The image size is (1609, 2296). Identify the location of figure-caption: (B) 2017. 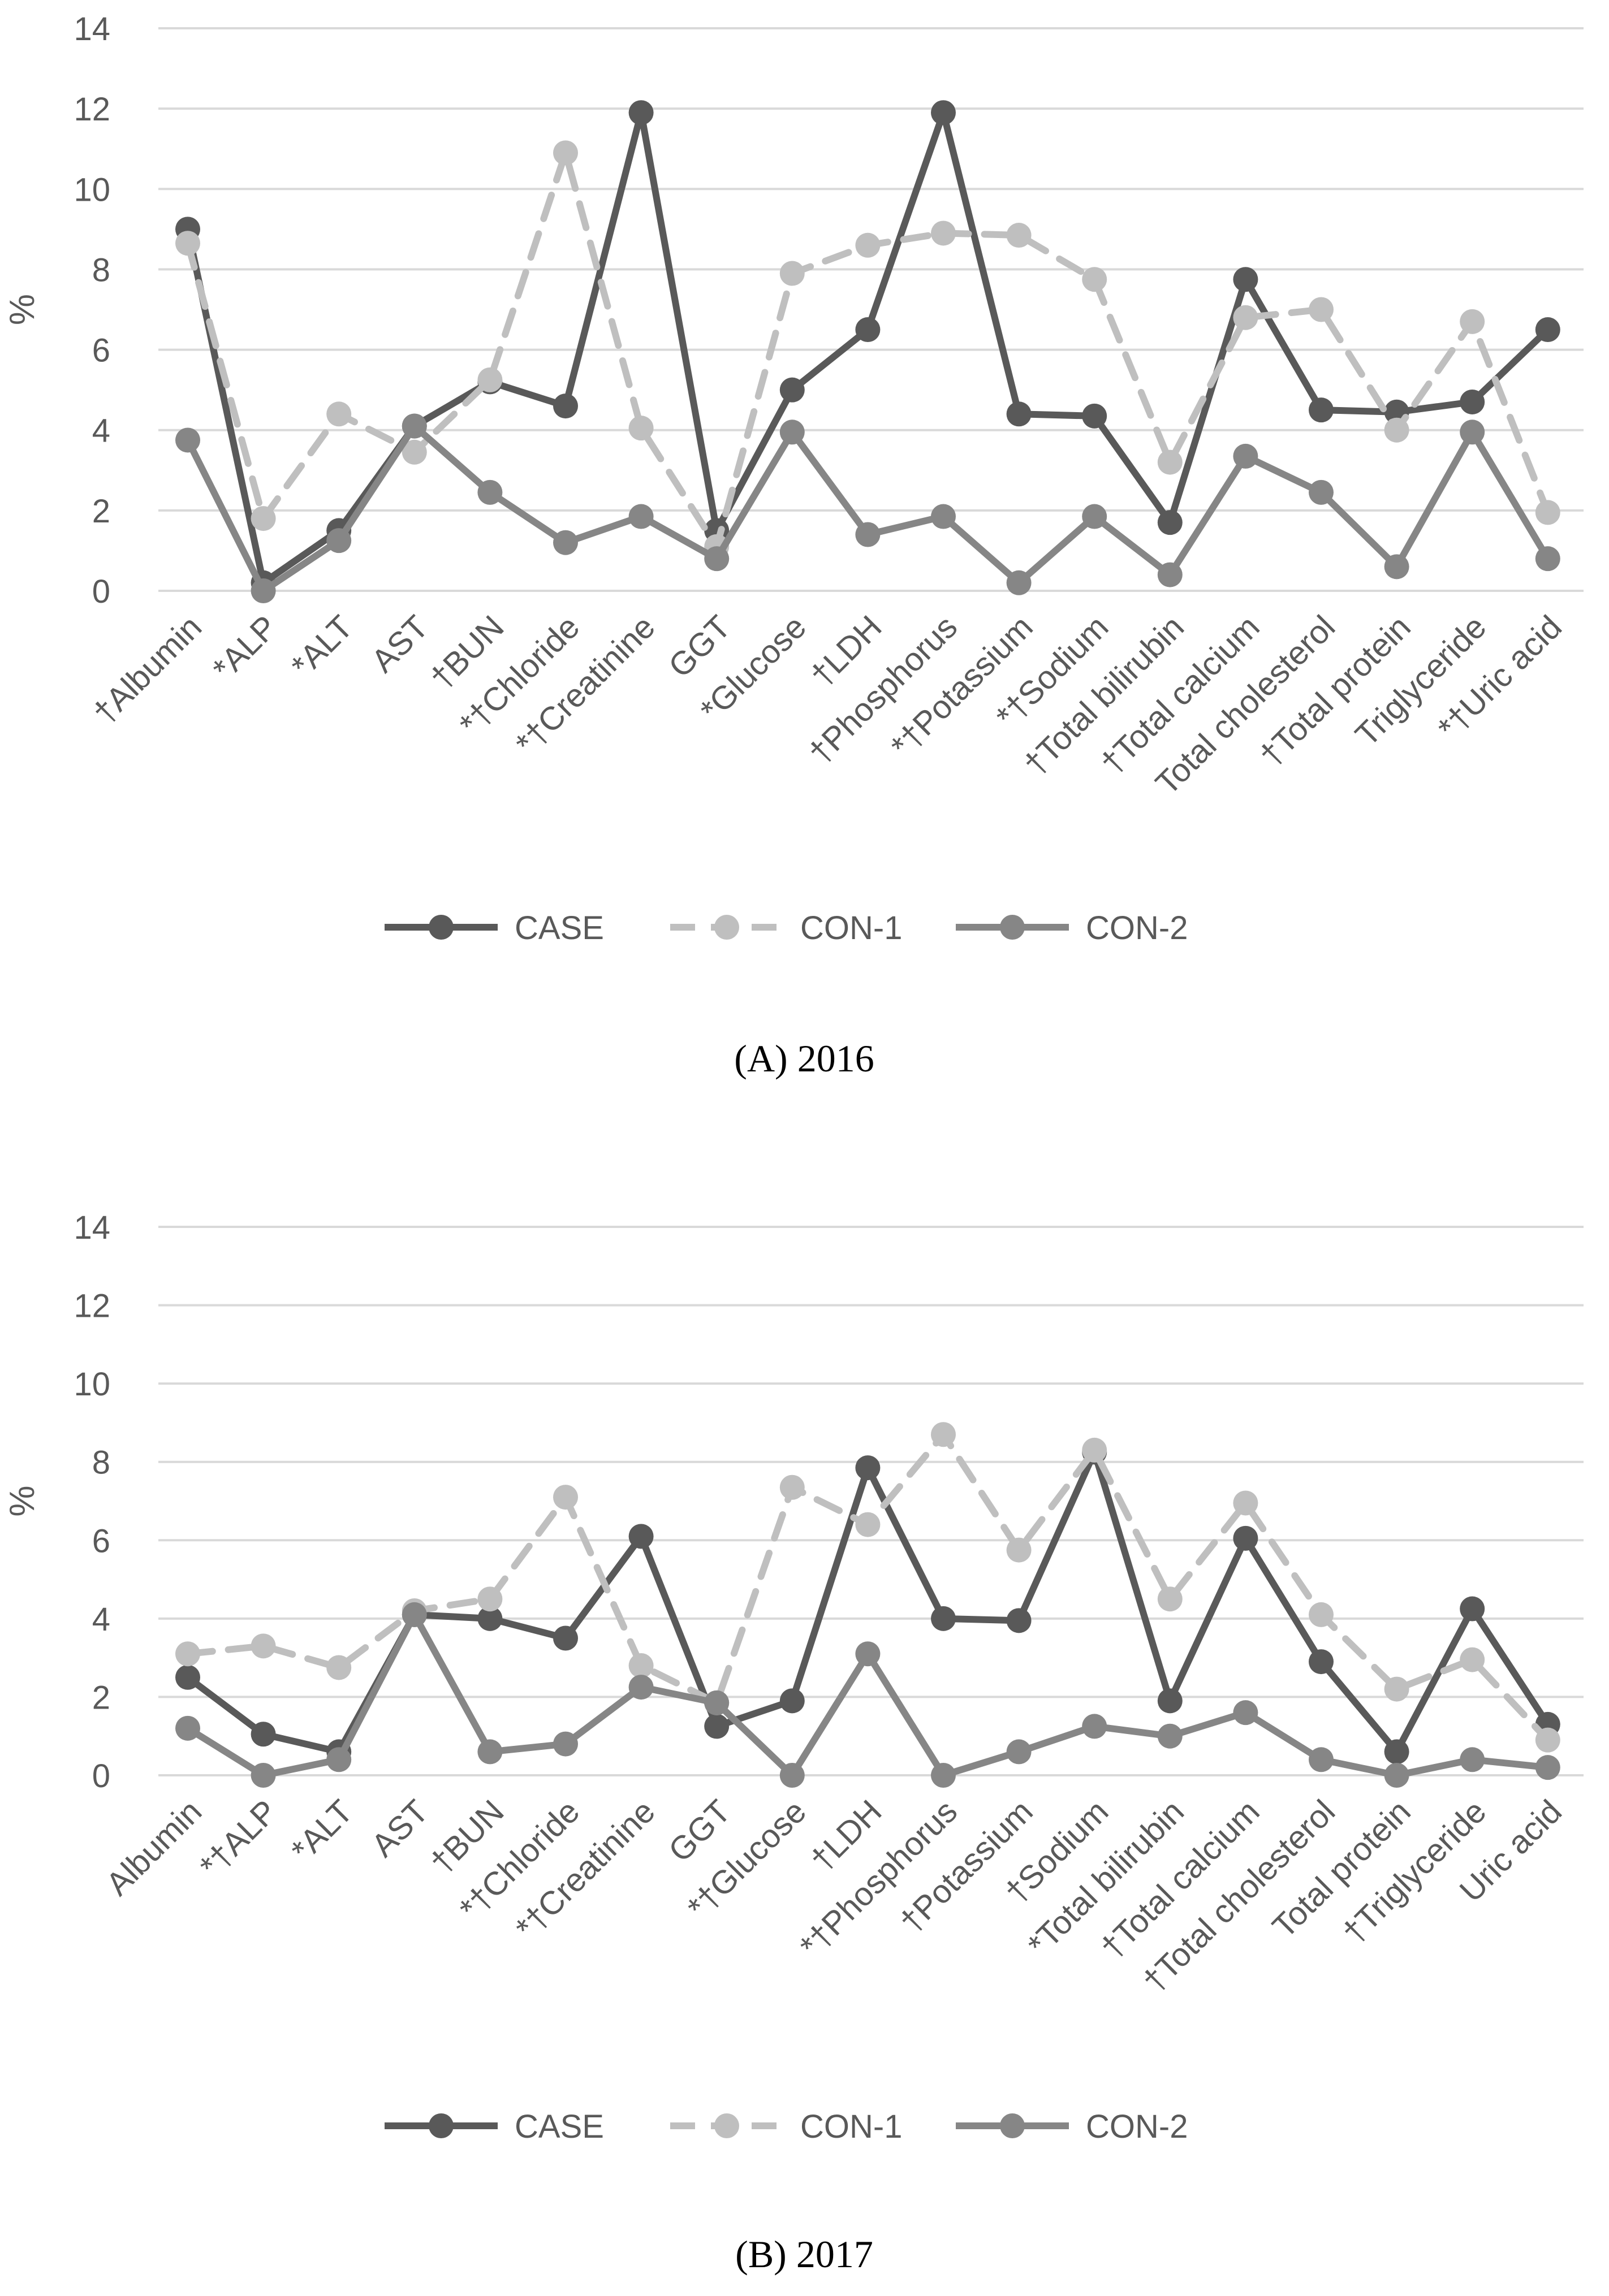
(804, 2255).